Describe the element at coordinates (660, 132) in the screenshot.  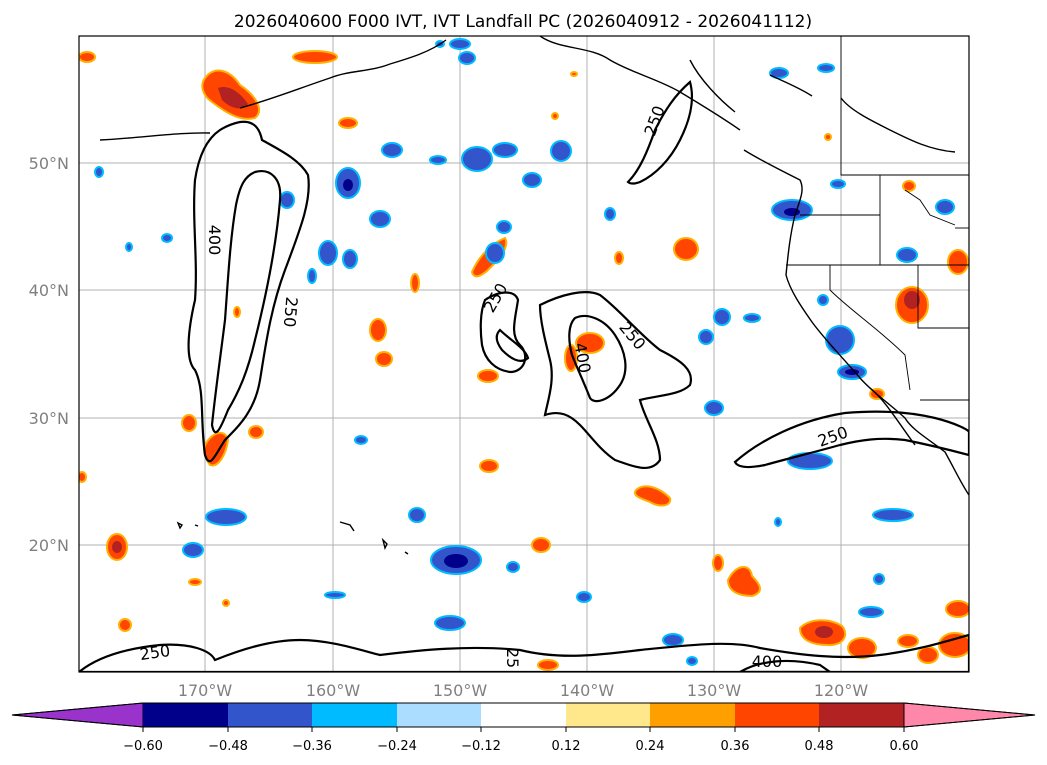
I see `contour-250-alaska` at that location.